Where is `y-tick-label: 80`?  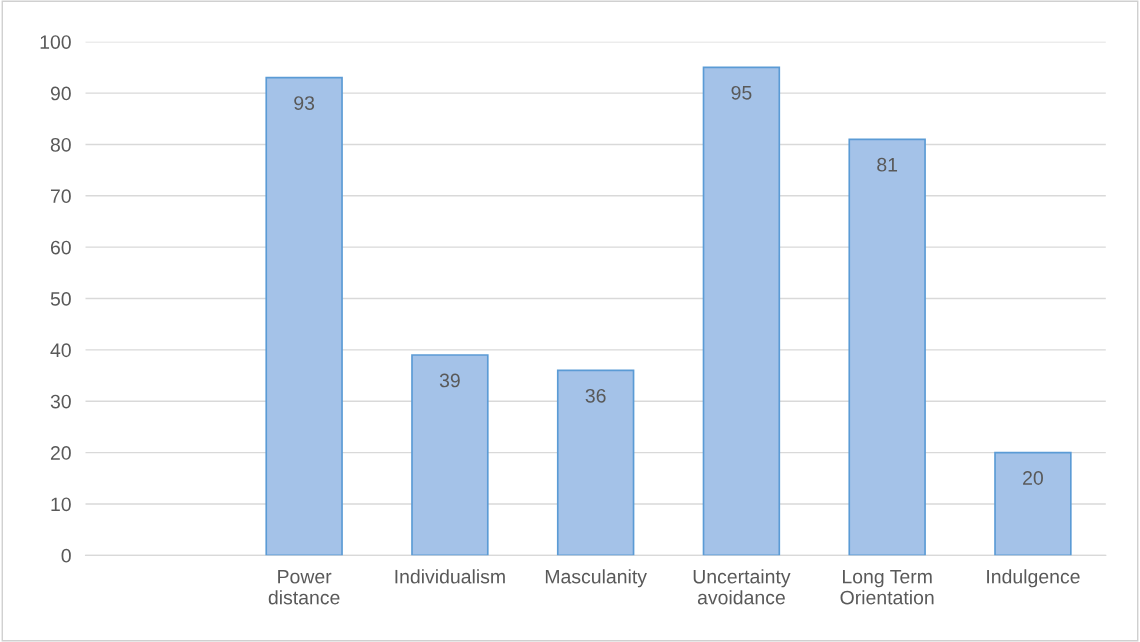 y-tick-label: 80 is located at coordinates (60, 144).